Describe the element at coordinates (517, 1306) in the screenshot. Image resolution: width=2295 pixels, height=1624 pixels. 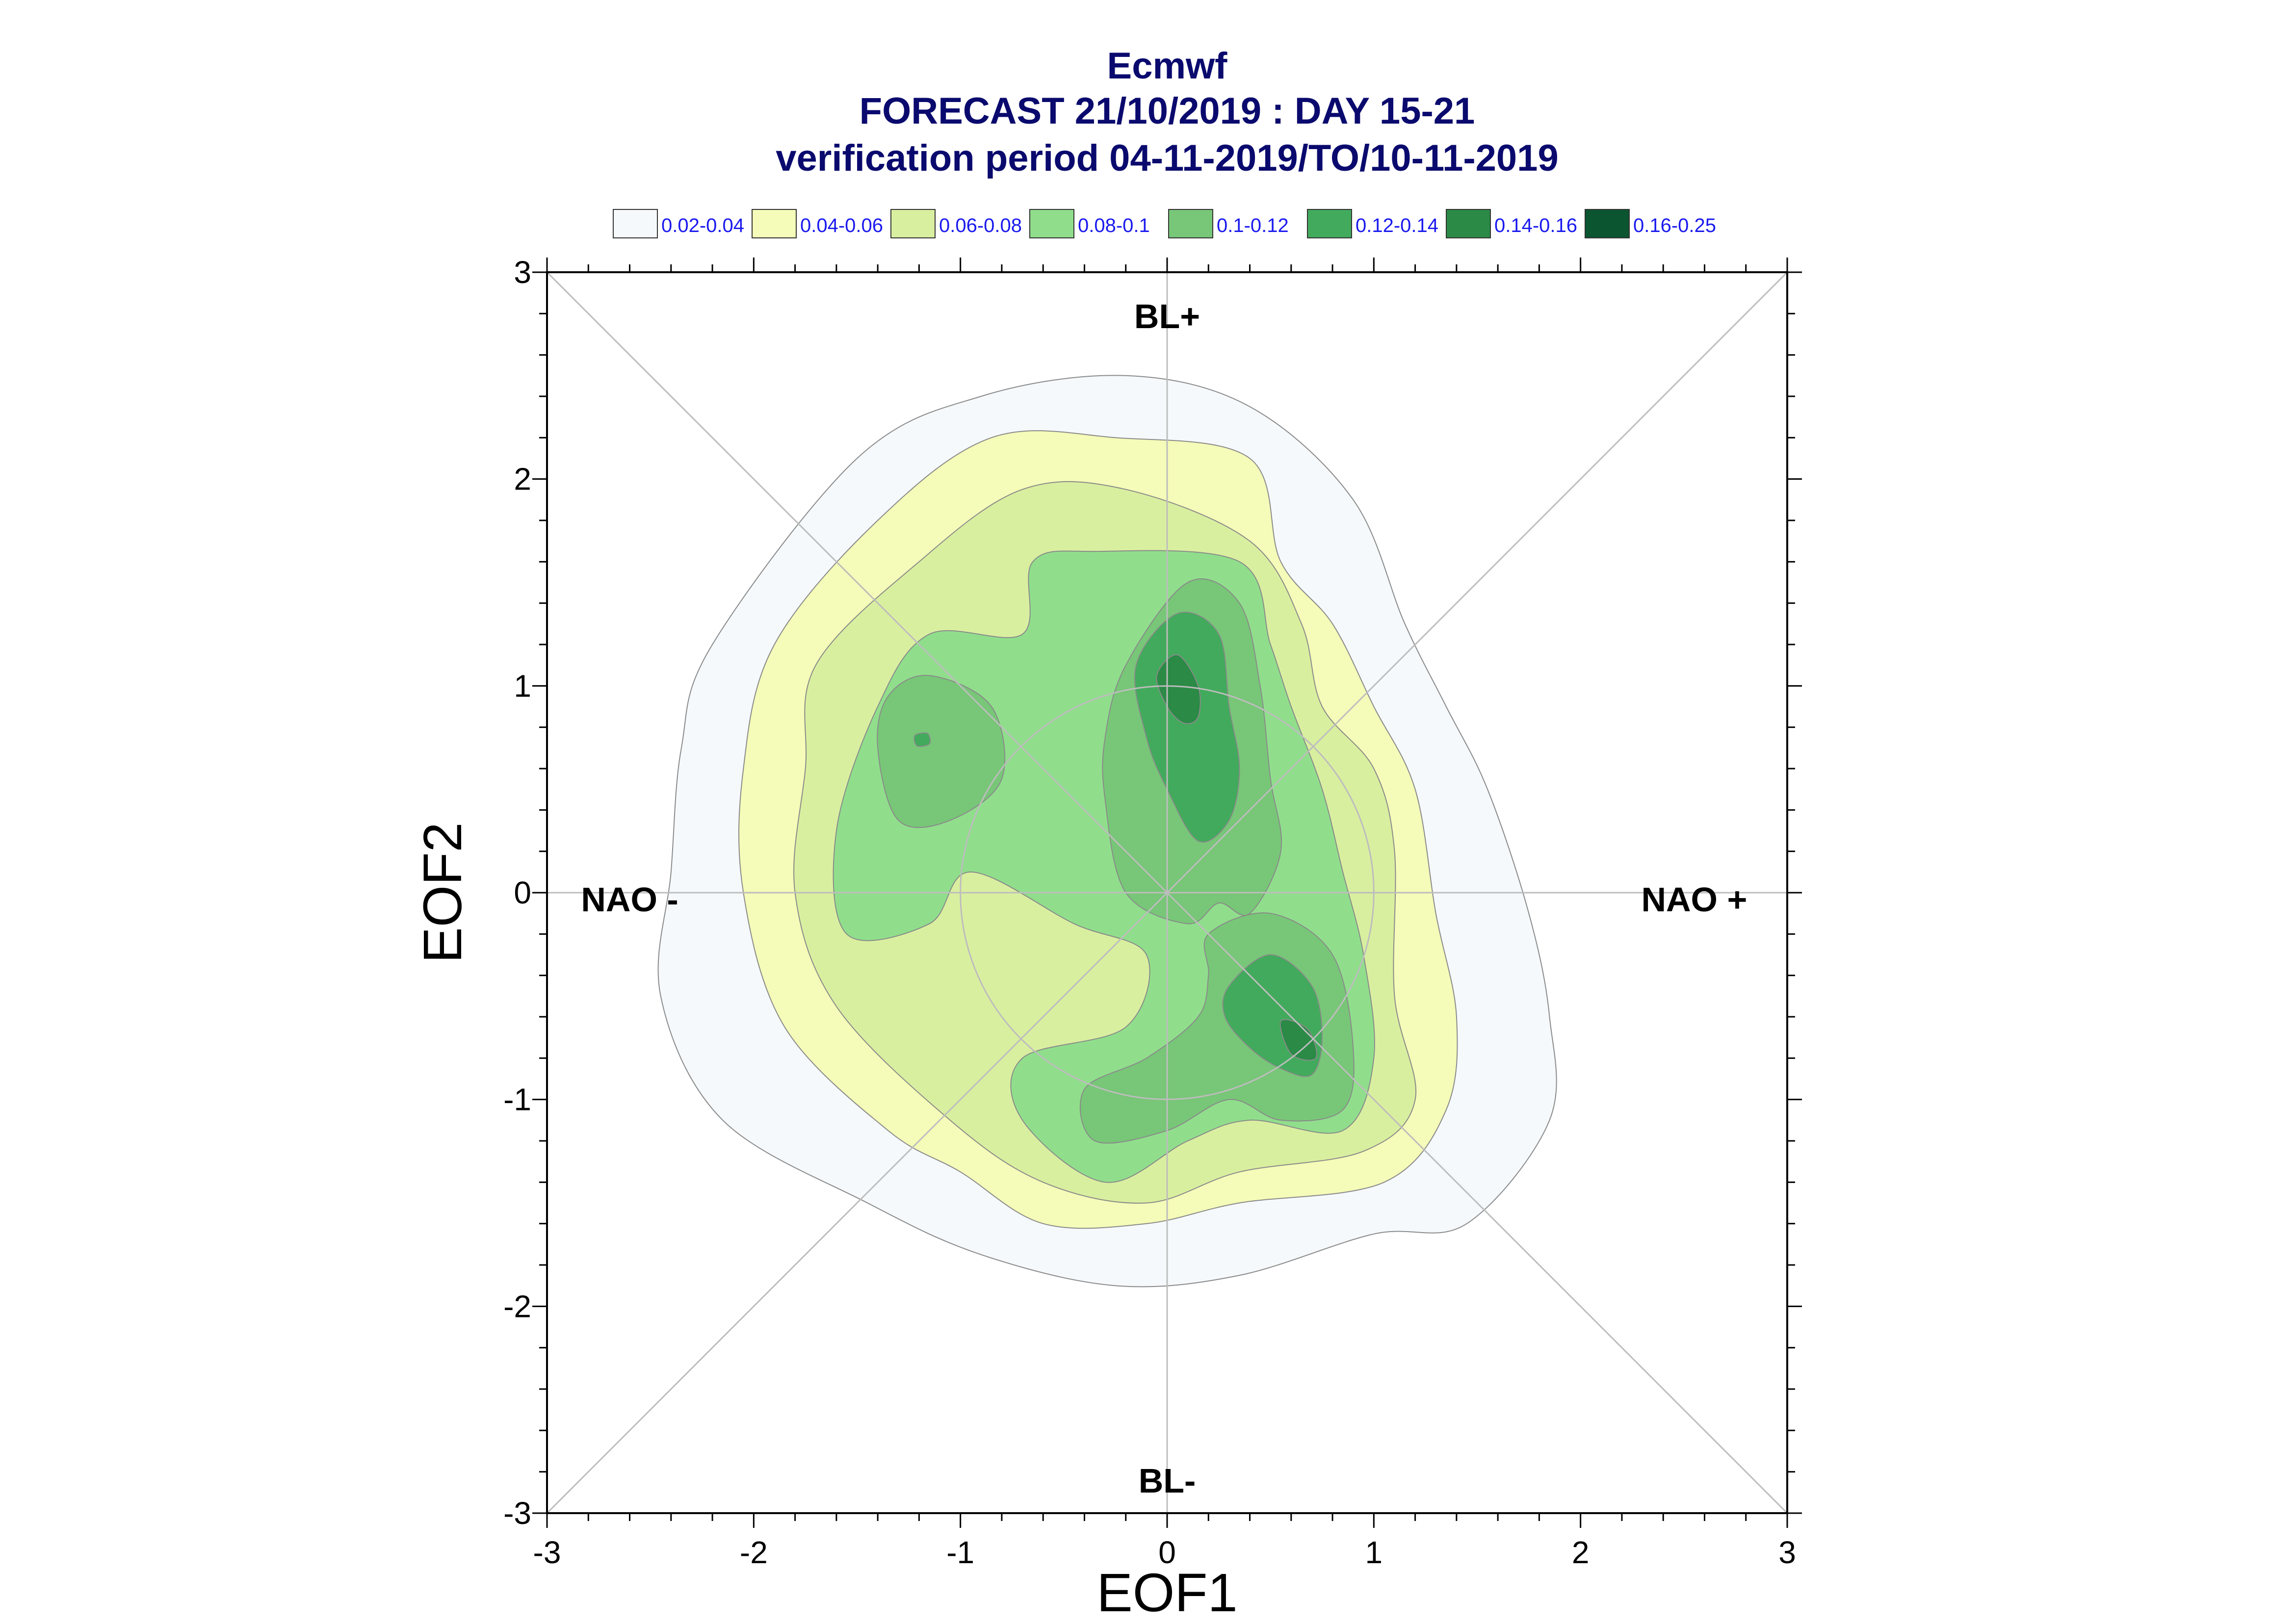
I see `y-tick-label: -2` at that location.